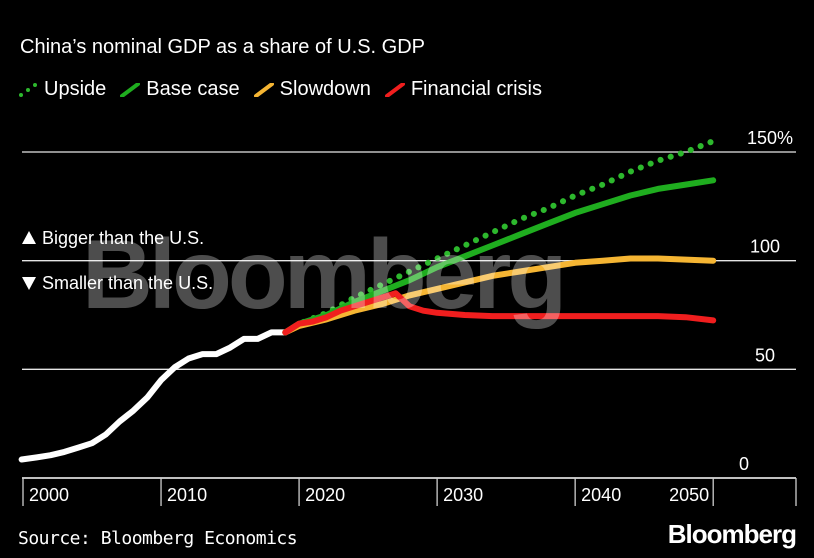 This screenshot has height=558, width=814. I want to click on series-historical, so click(153, 396).